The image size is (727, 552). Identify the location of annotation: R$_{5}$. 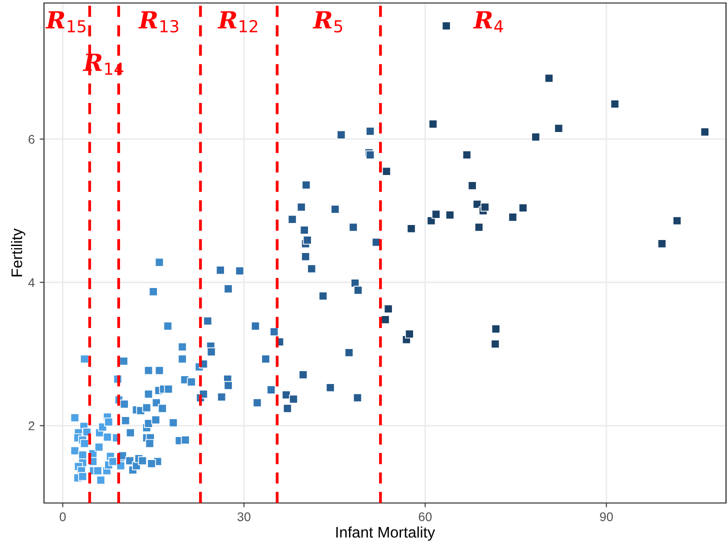
(327, 22).